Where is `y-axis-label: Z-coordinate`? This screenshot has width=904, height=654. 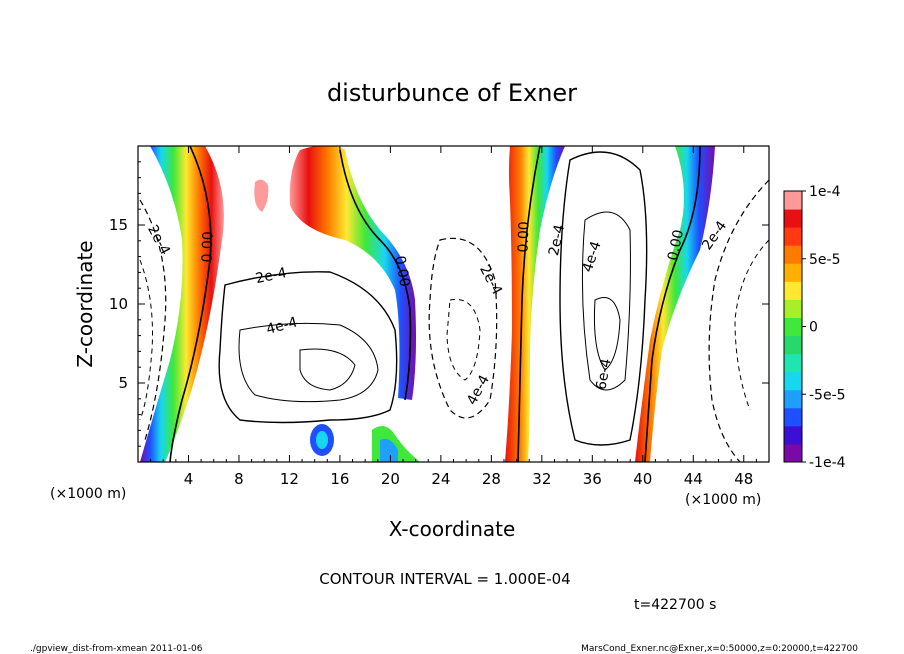
y-axis-label: Z-coordinate is located at coordinates (85, 303).